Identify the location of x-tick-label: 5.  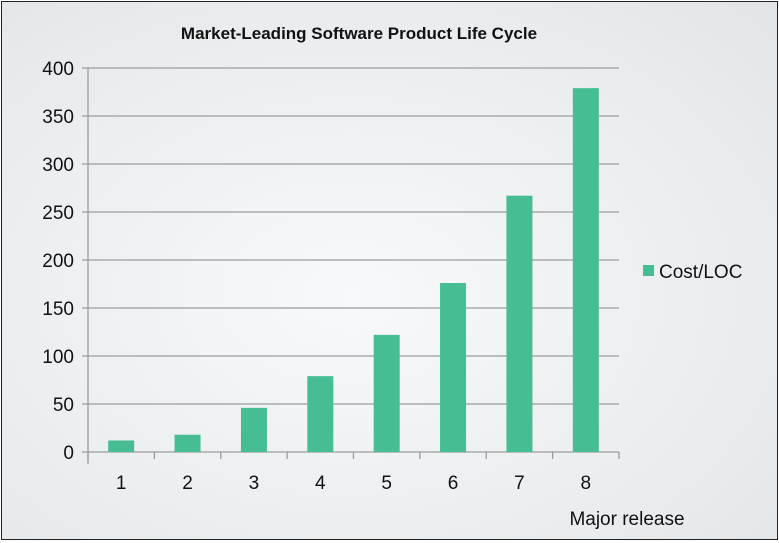
(386, 483).